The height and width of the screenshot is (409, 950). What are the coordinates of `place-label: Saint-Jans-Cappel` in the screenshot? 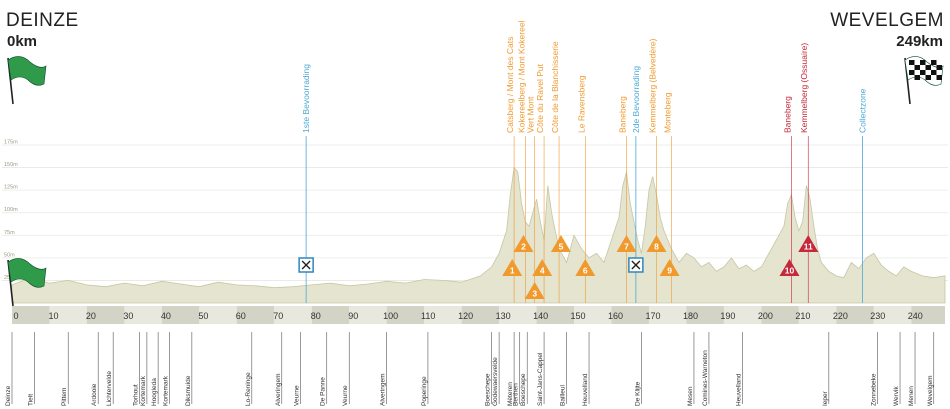 It's located at (540, 379).